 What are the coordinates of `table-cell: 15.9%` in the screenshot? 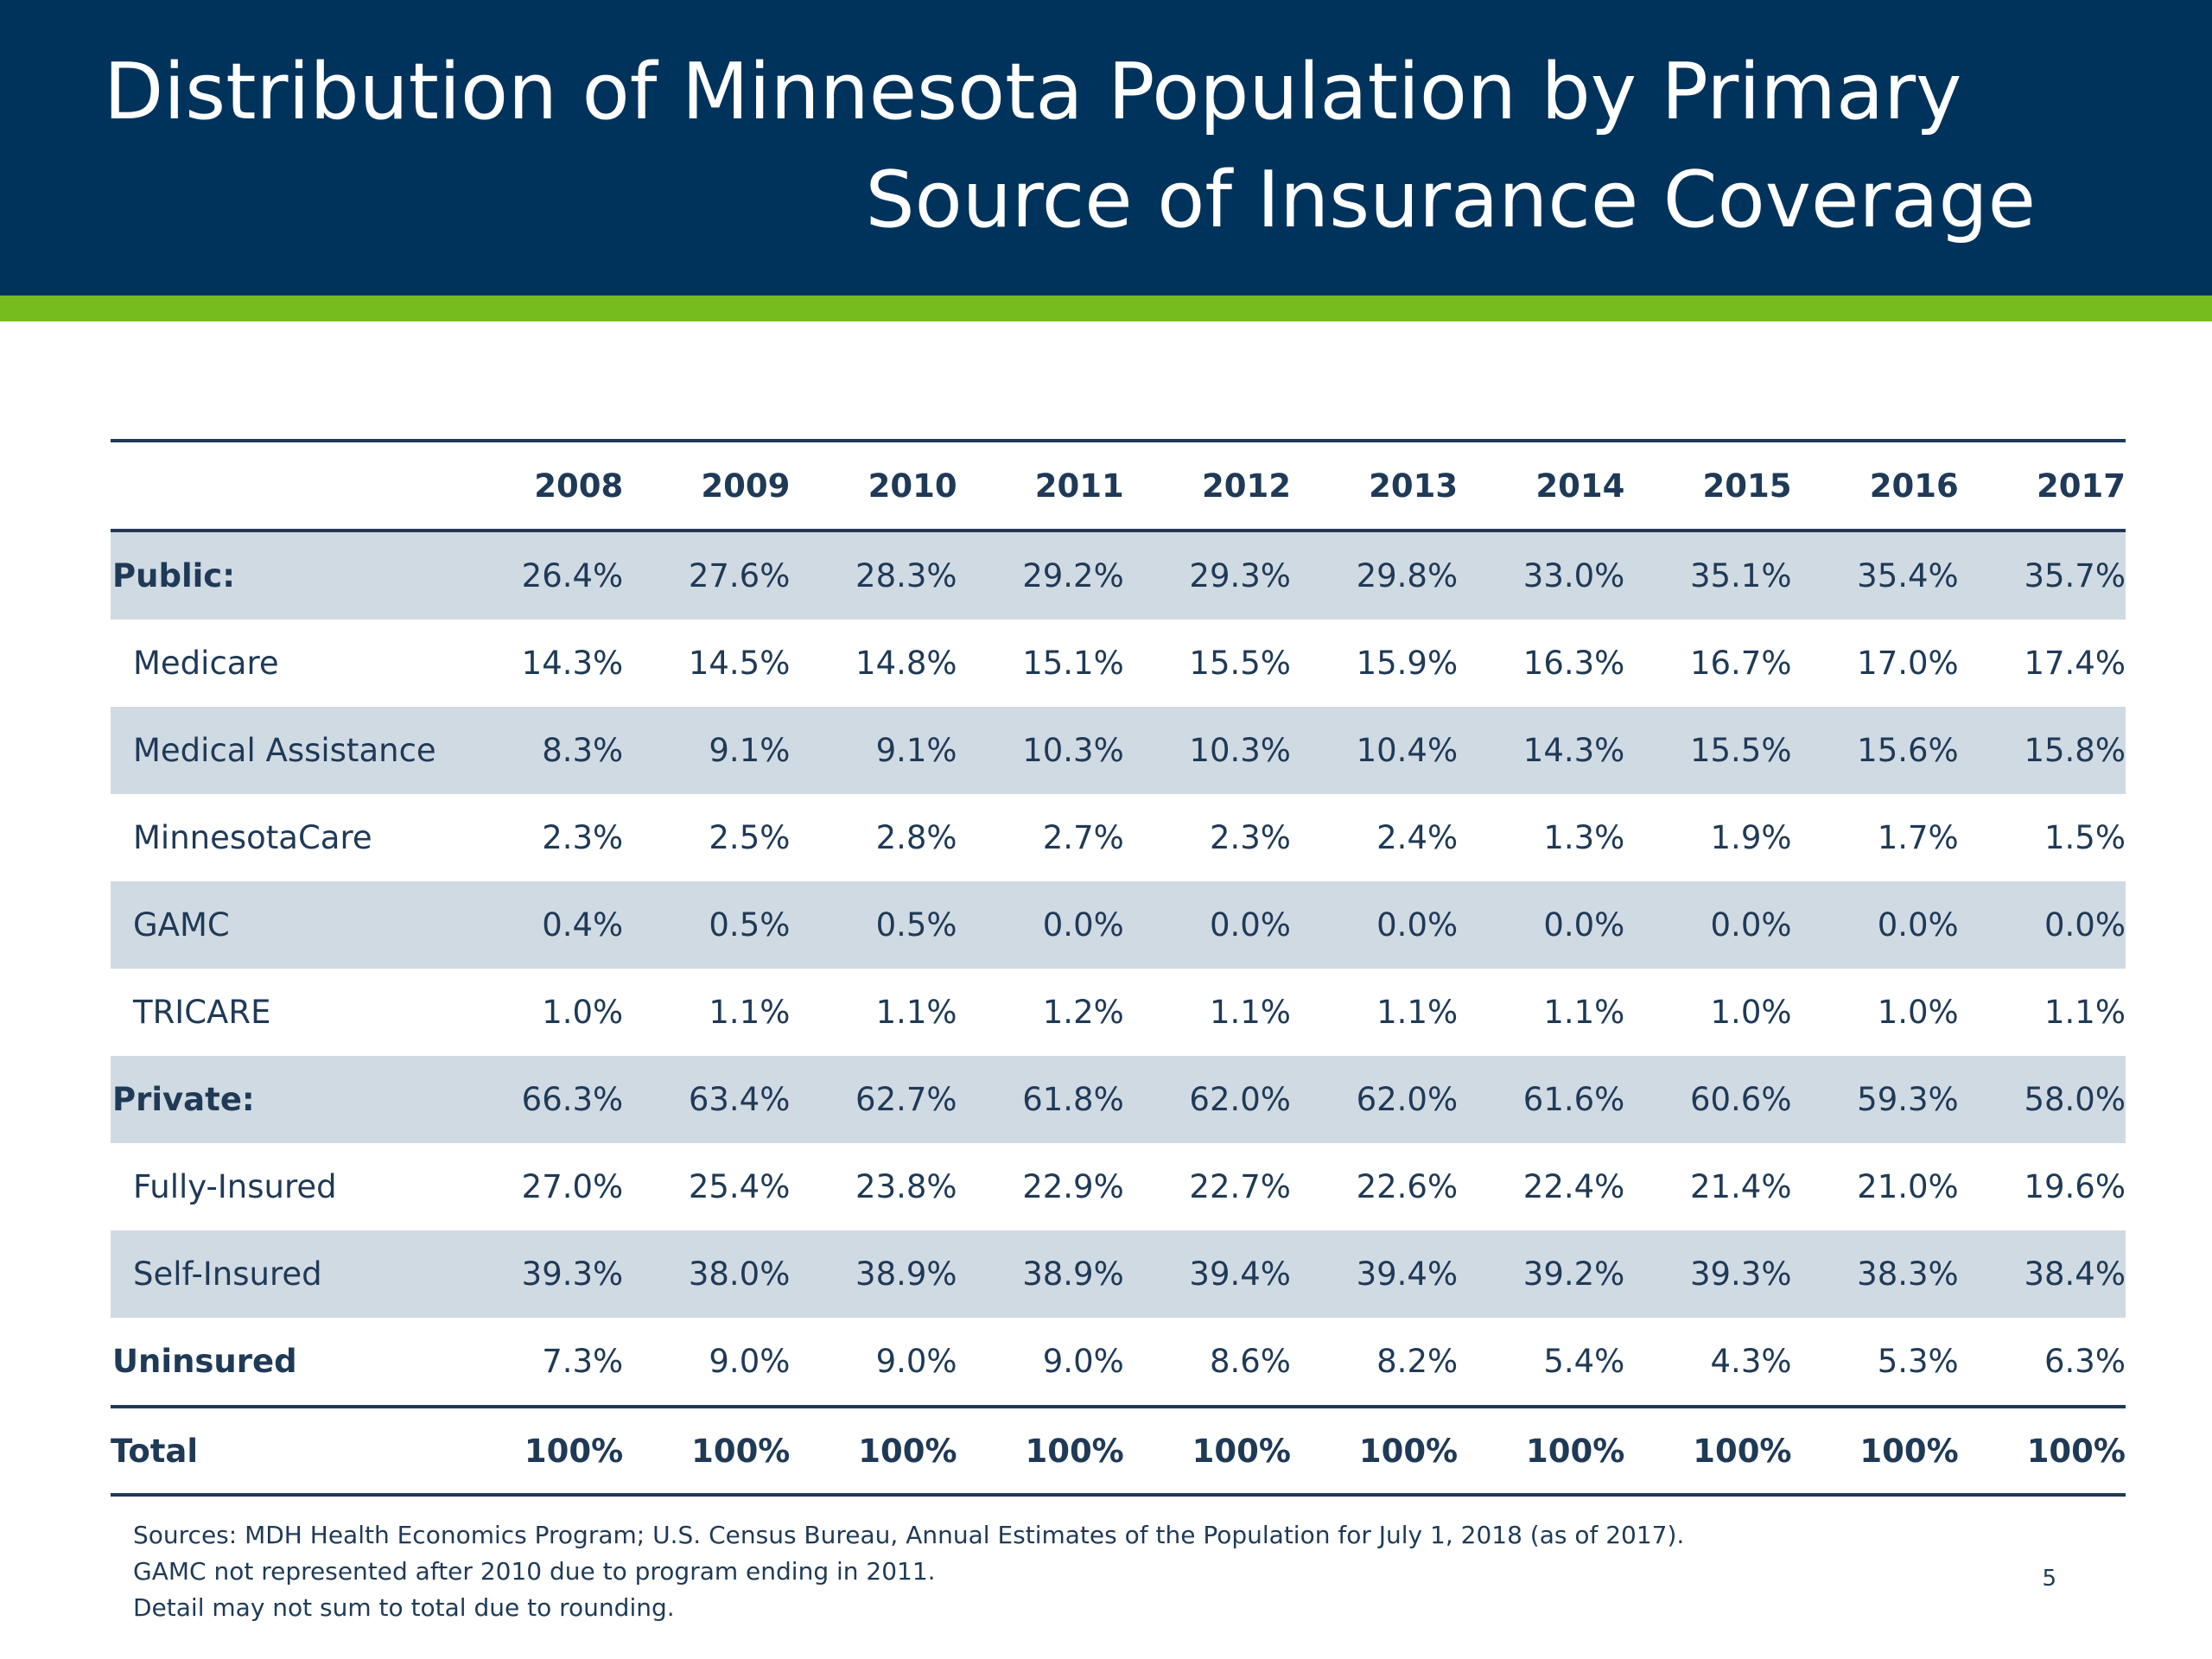 It's located at (1407, 663).